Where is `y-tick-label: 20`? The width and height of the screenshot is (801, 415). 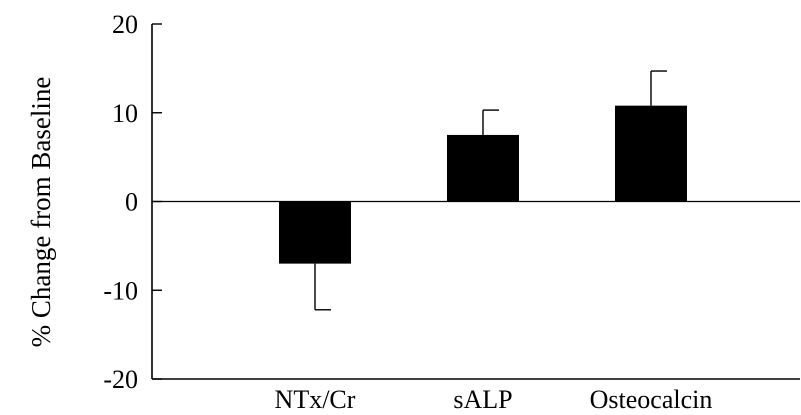
y-tick-label: 20 is located at coordinates (125, 24).